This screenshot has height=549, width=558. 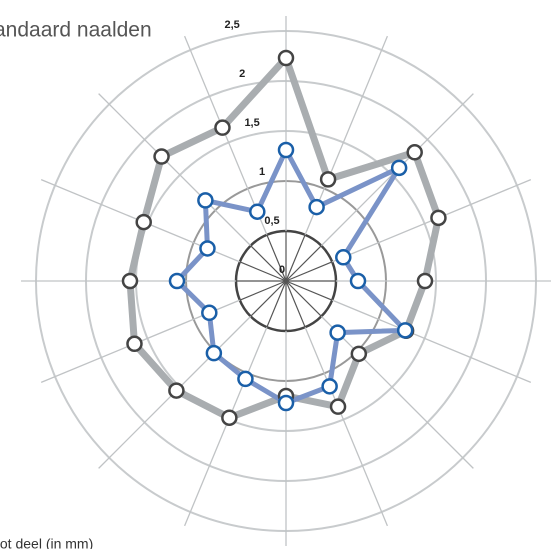 I want to click on r-tick-label: 0,5, so click(x=271, y=221).